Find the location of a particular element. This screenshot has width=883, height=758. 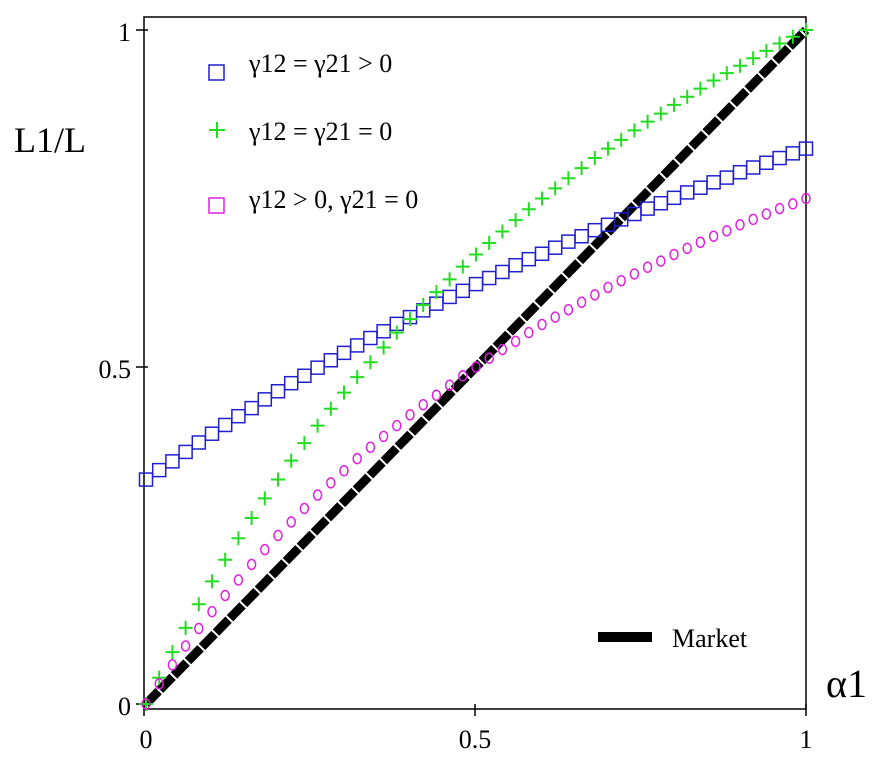

x-tick-label-0.5: 0.5 is located at coordinates (475, 739).